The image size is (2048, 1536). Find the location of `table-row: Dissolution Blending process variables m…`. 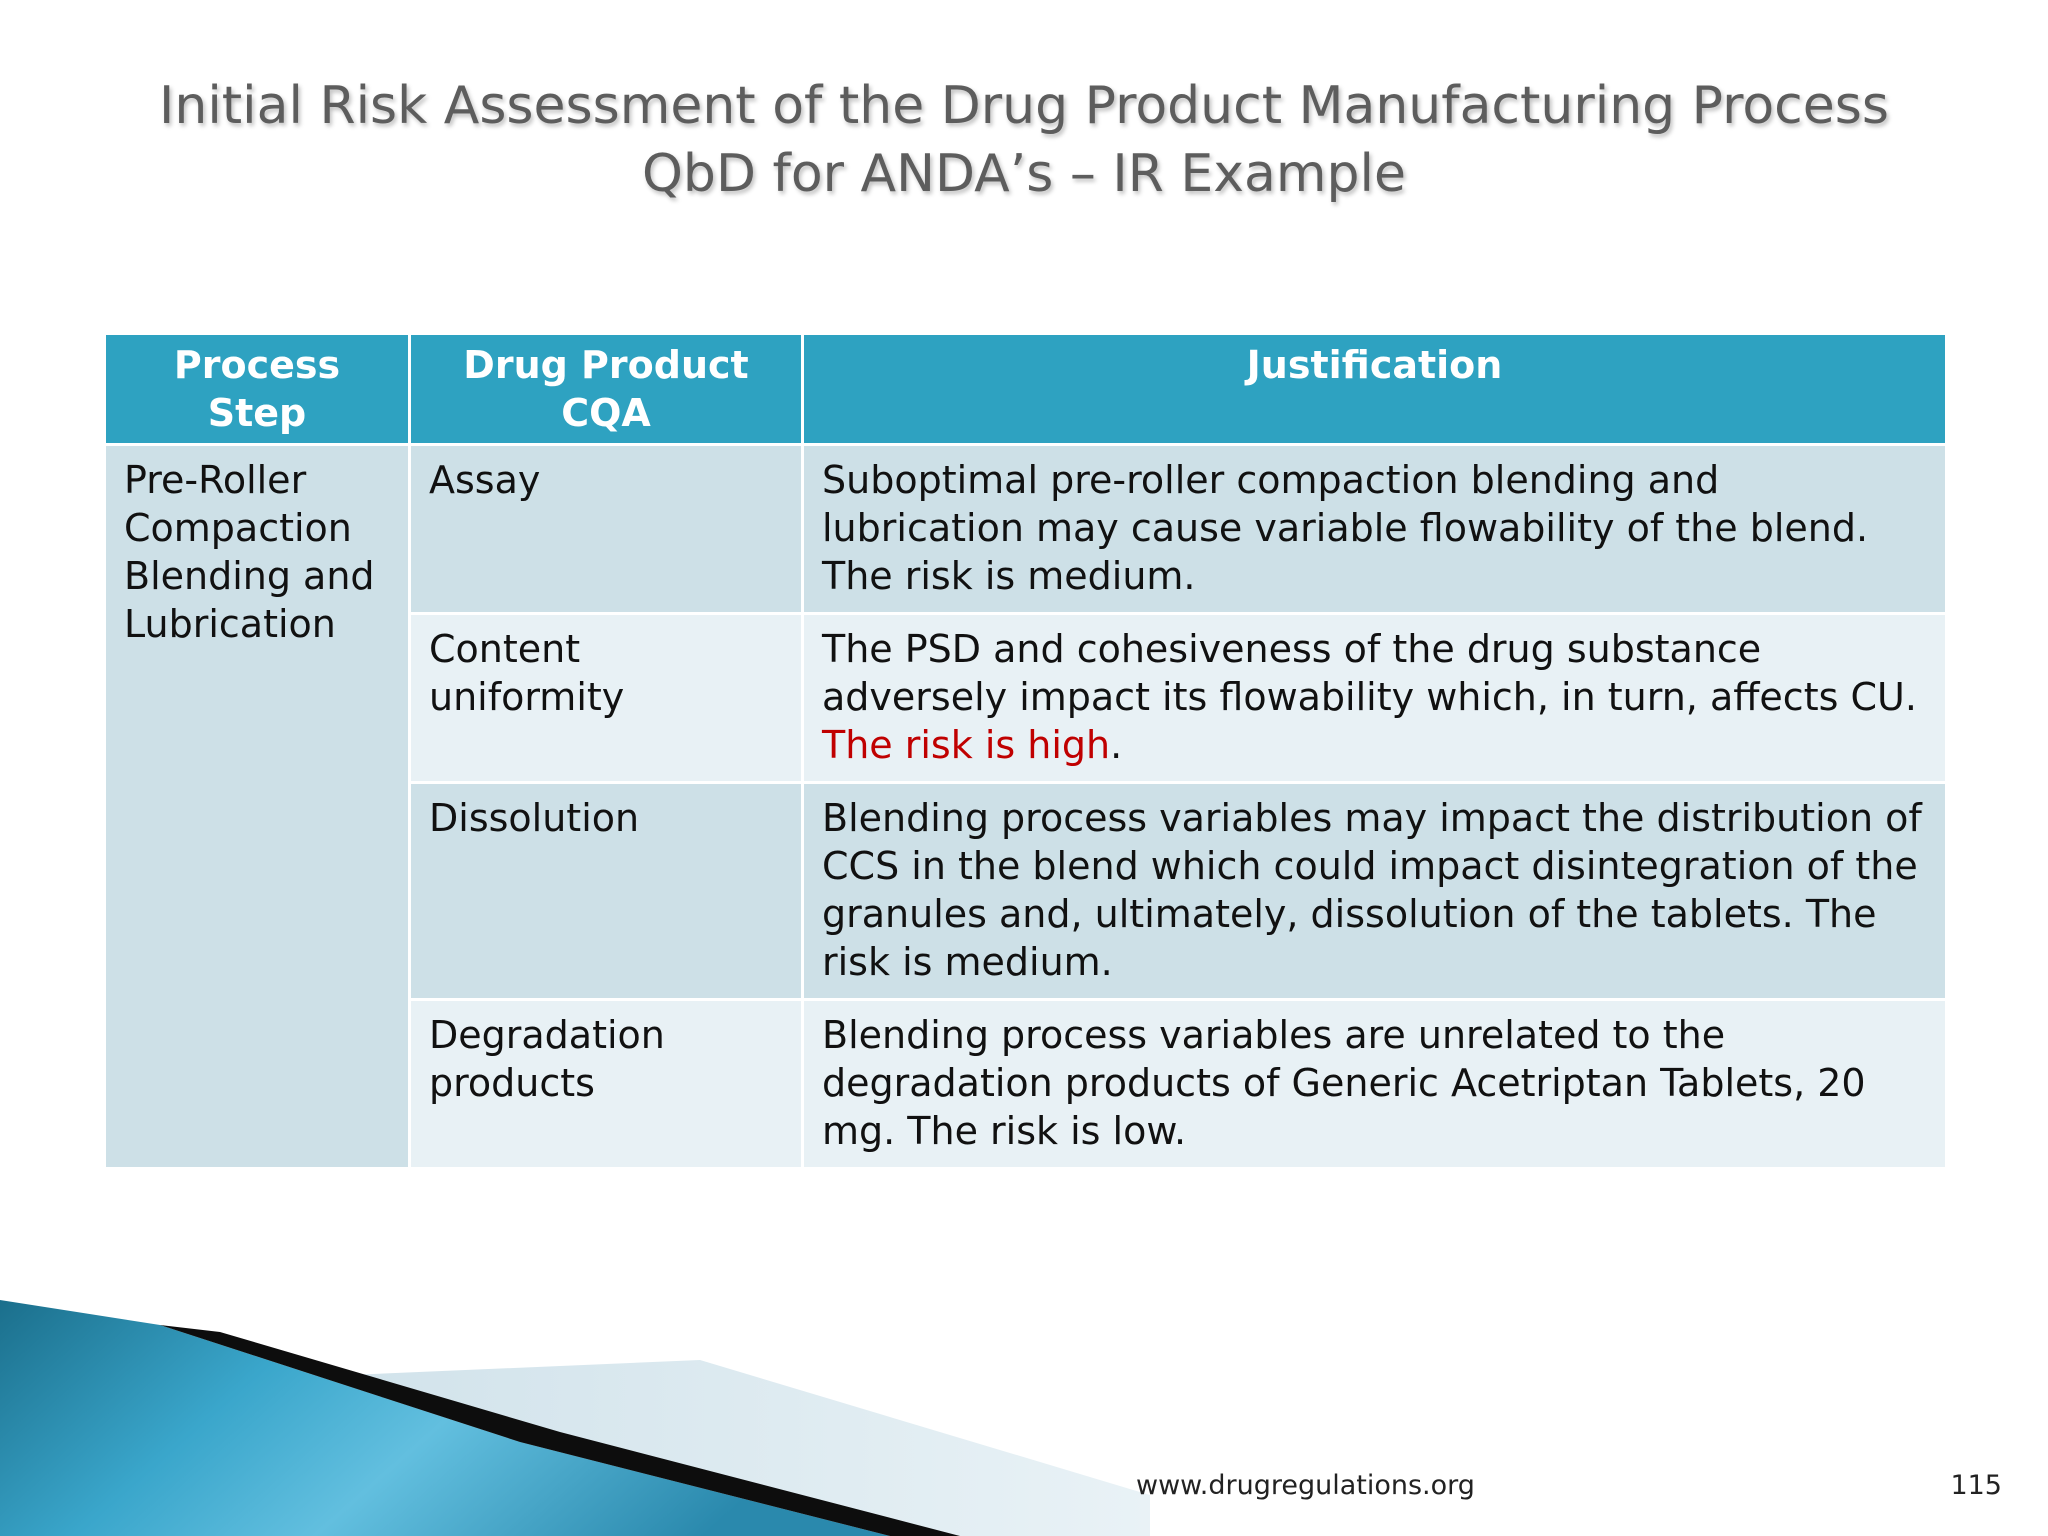

table-row: Dissolution Blending process variables m… is located at coordinates (1026, 891).